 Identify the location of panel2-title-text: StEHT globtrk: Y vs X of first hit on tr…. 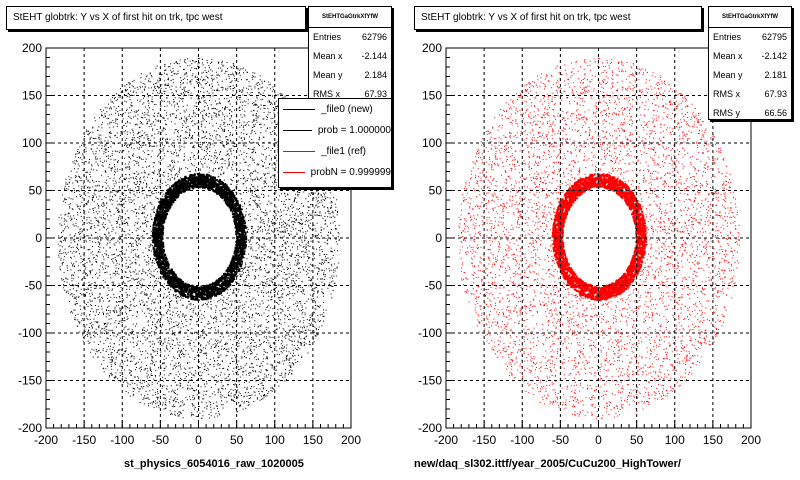
(526, 17).